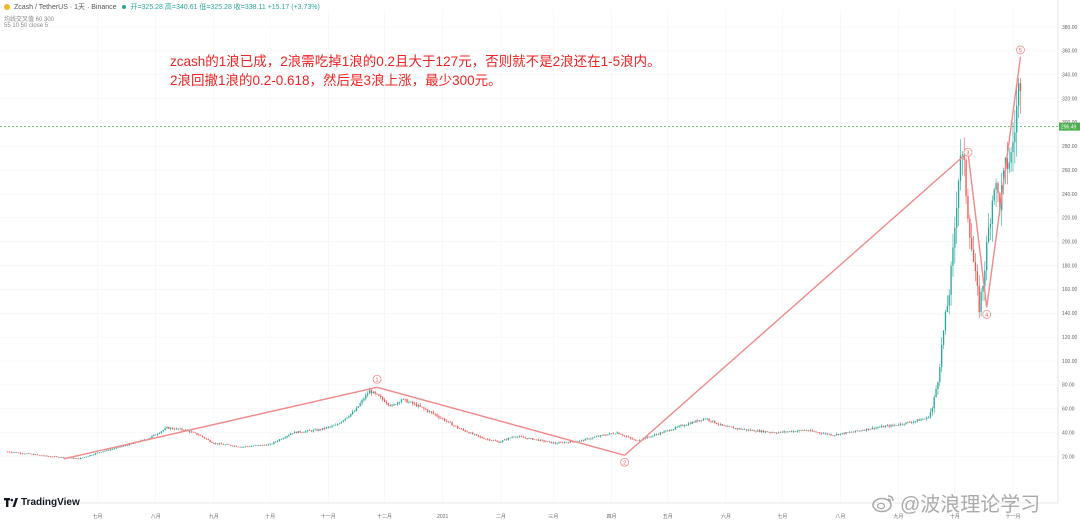 This screenshot has width=1080, height=531. I want to click on wave-label-5: 5, so click(1020, 50).